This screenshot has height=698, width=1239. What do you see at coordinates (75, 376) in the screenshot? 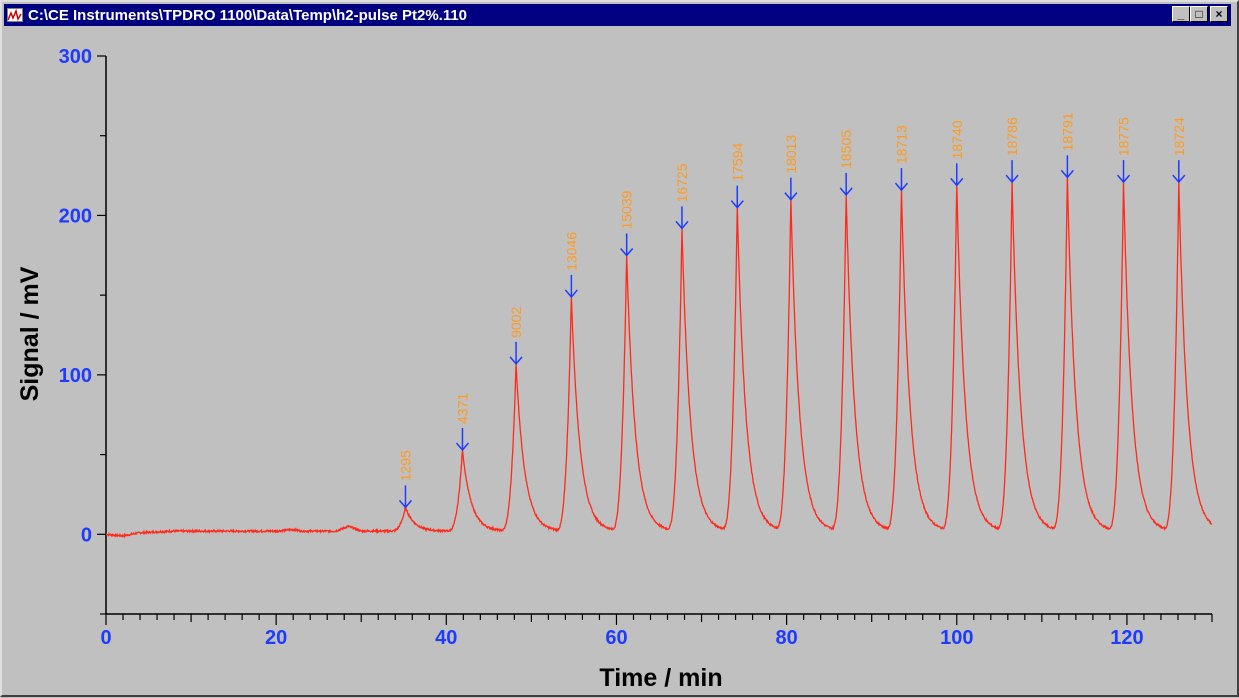
I see `y-tick-label: 100` at bounding box center [75, 376].